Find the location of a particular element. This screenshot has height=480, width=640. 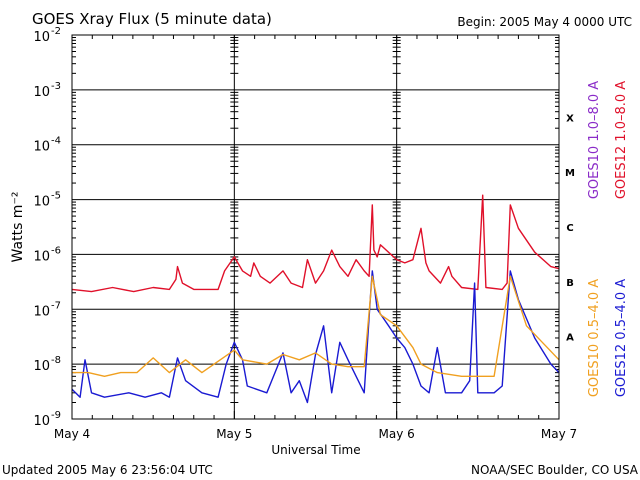

y-tick-exponent: -6 is located at coordinates (56, 250).